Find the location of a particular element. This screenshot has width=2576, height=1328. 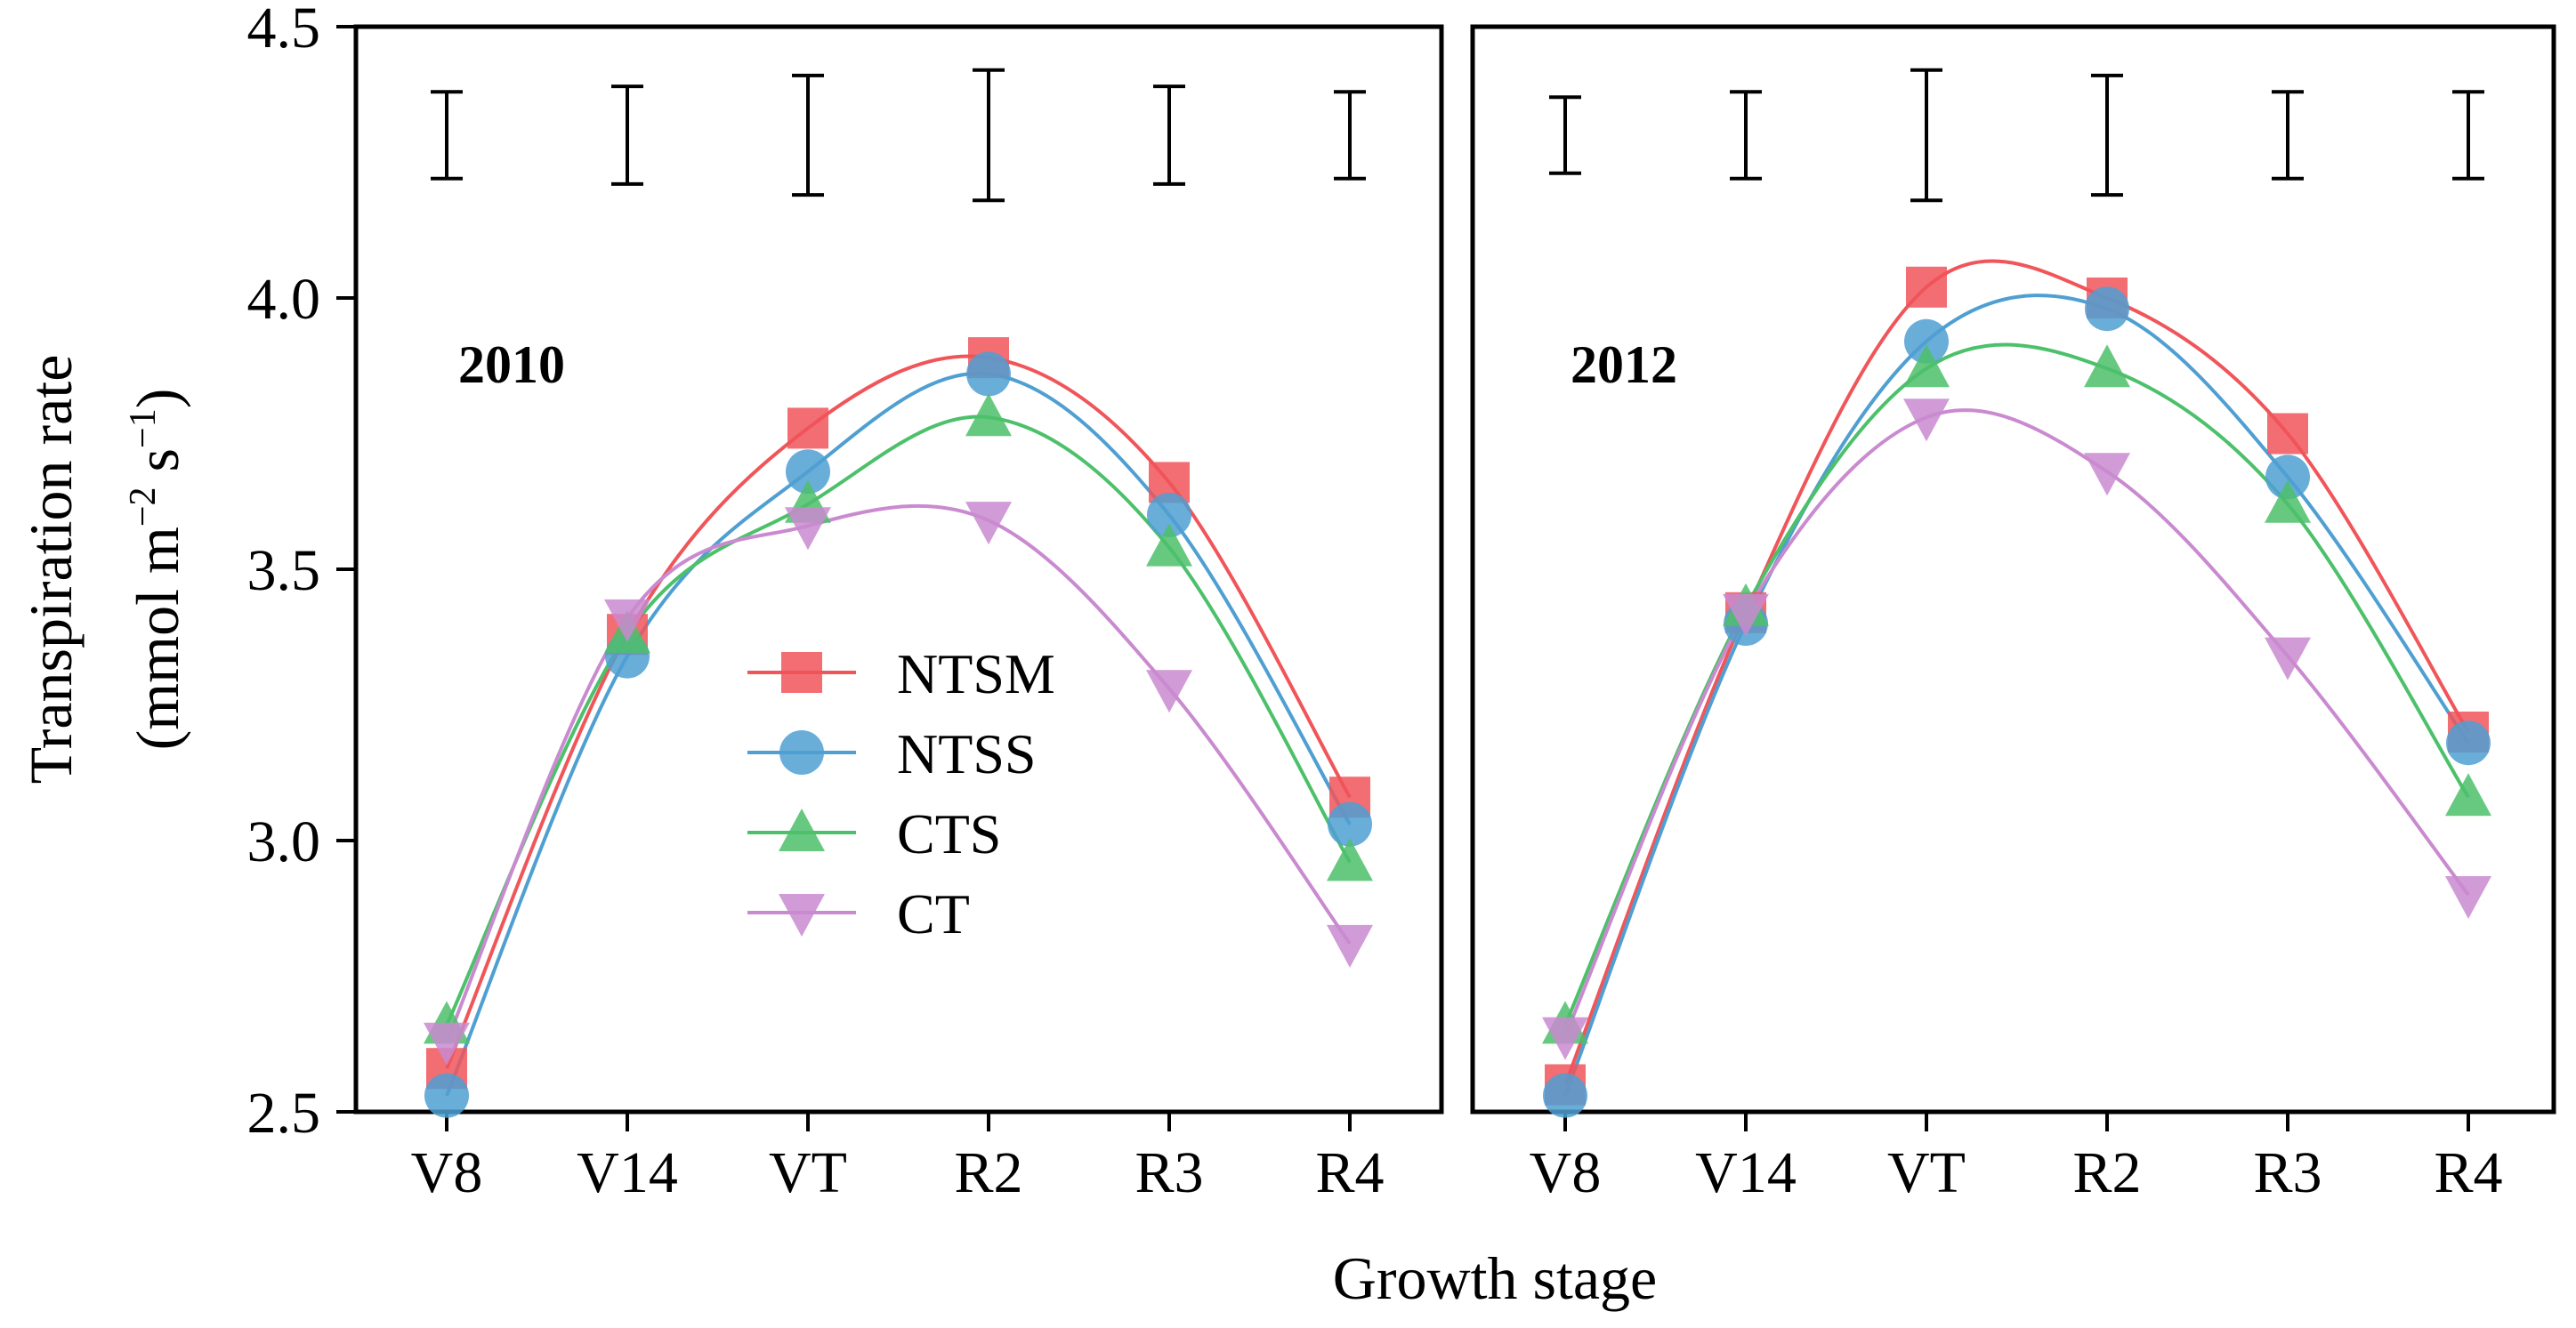

y-axis-unit-exp2: −1 is located at coordinates (143, 428).